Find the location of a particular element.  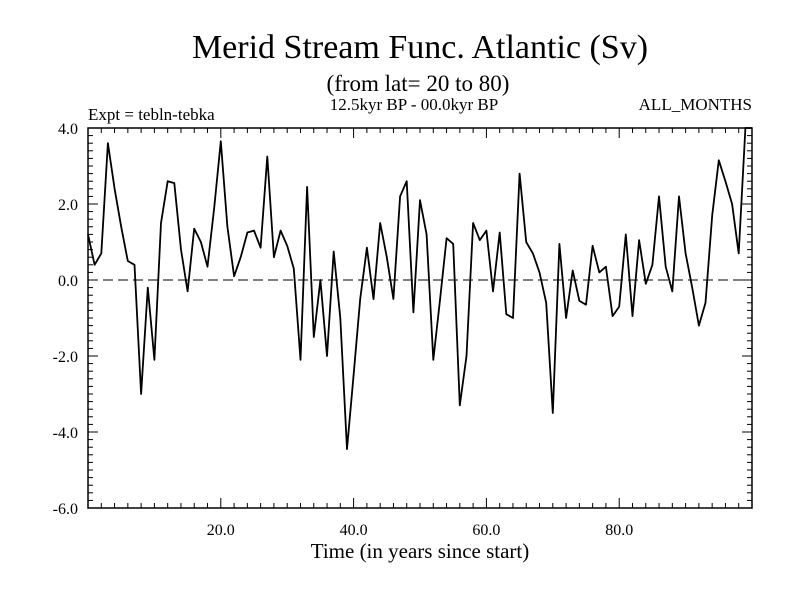

y-tick-label: 4.0 is located at coordinates (68, 129).